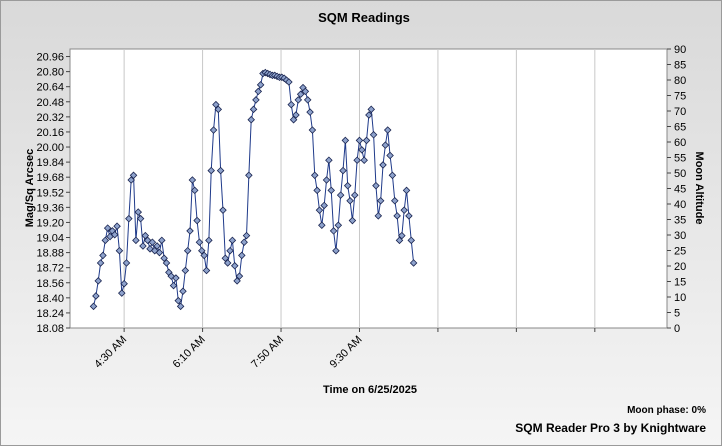 This screenshot has height=446, width=722. Describe the element at coordinates (680, 66) in the screenshot. I see `y2-tick-label: 85` at that location.